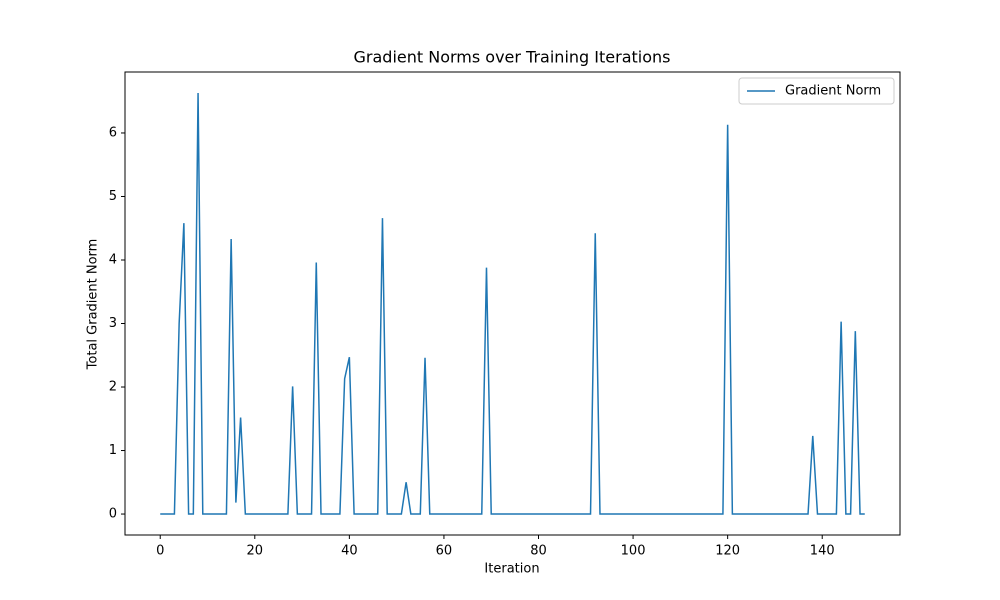 This screenshot has width=1000, height=600. What do you see at coordinates (538, 551) in the screenshot?
I see `x-tick-label: 80` at bounding box center [538, 551].